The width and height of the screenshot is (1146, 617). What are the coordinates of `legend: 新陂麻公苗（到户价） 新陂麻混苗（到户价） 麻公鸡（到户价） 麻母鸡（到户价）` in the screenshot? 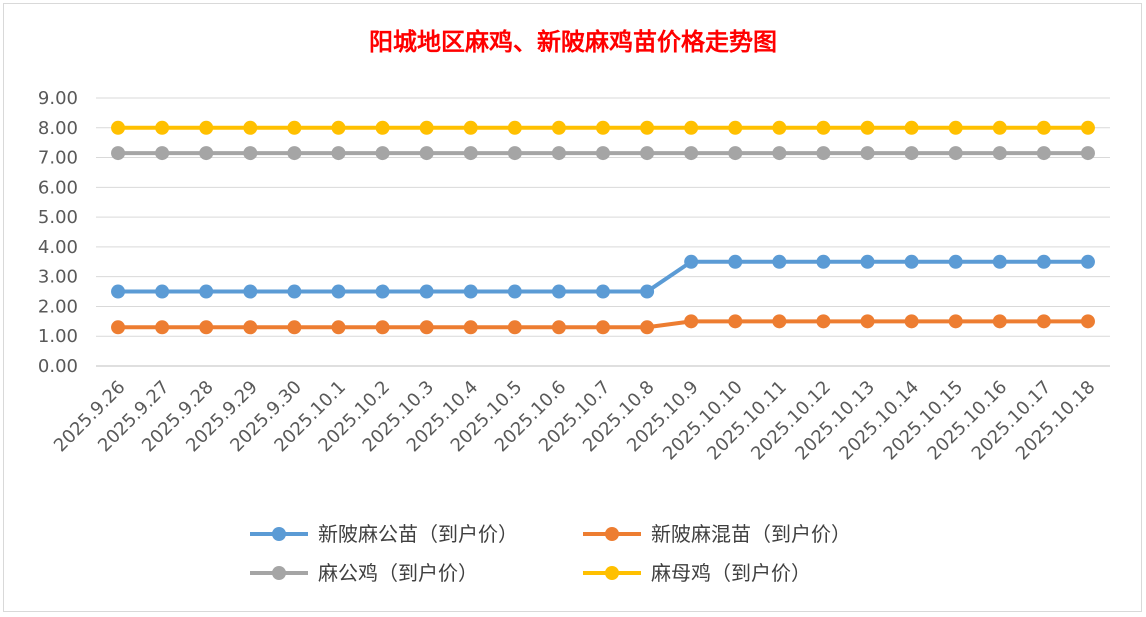 It's located at (550, 553).